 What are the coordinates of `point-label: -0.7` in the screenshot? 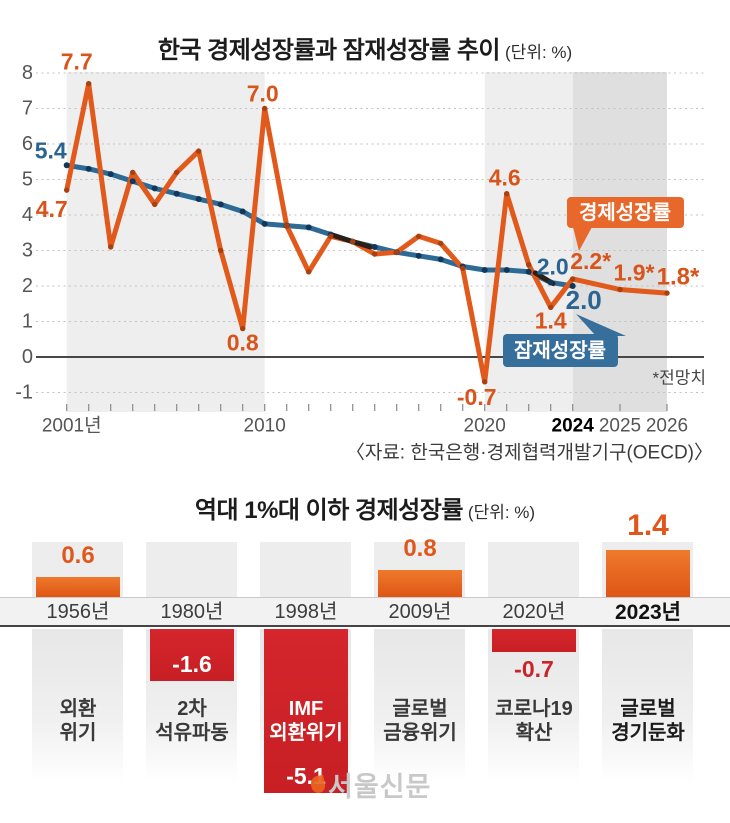 It's located at (477, 397).